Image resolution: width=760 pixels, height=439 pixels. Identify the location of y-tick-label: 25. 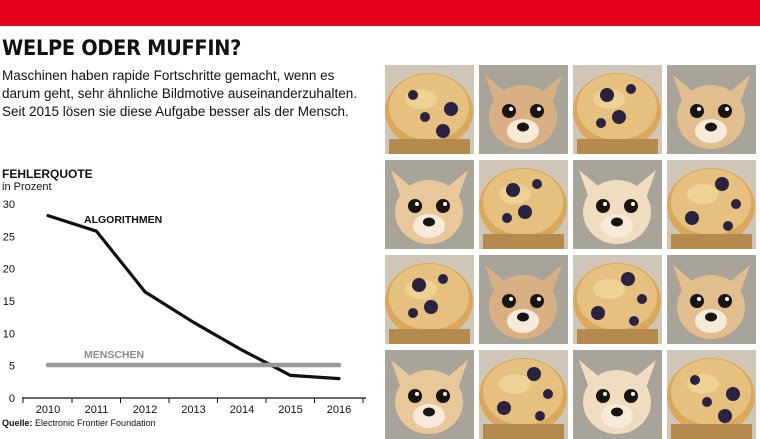
(9, 237).